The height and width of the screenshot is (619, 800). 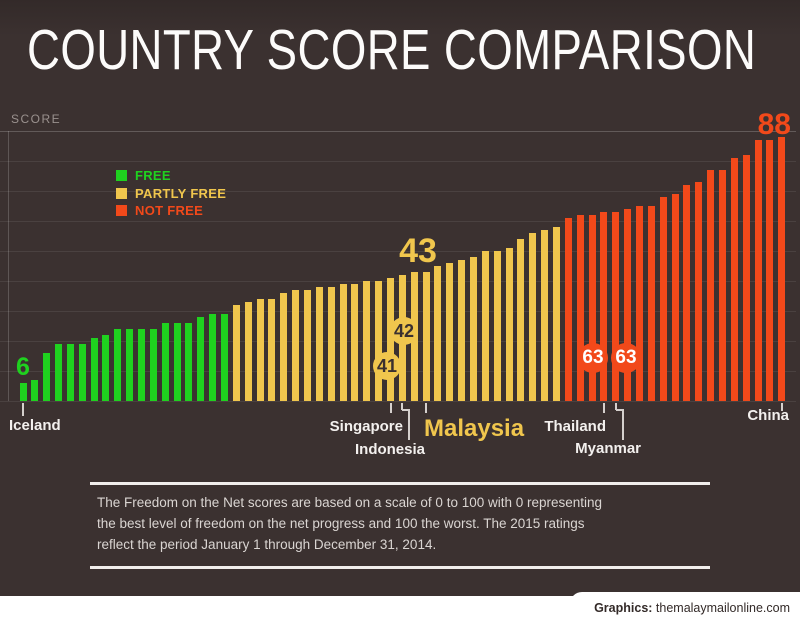 I want to click on y-axis-line, so click(x=8, y=266).